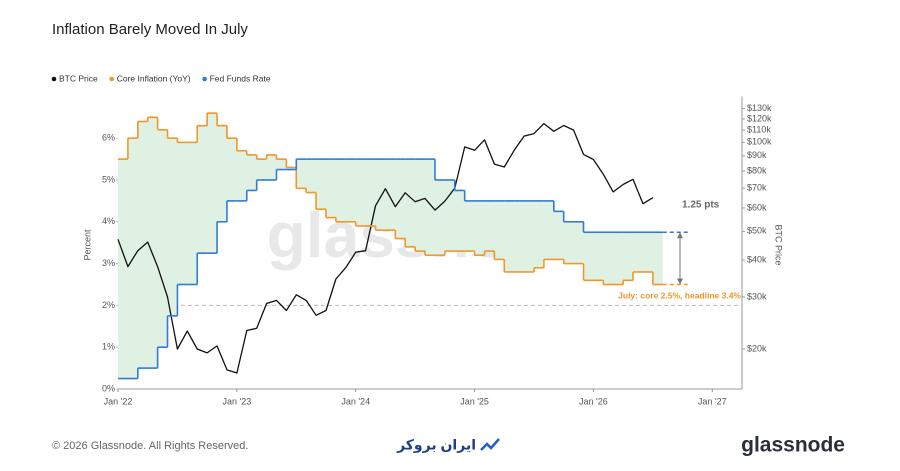  I want to click on y2-tick-label: $100k, so click(759, 142).